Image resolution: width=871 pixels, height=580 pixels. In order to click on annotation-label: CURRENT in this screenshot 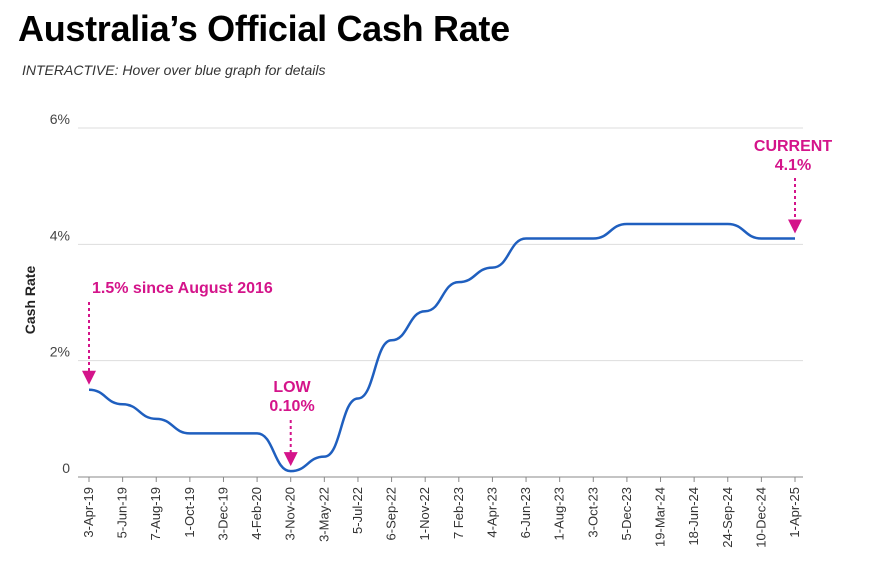, I will do `click(793, 146)`.